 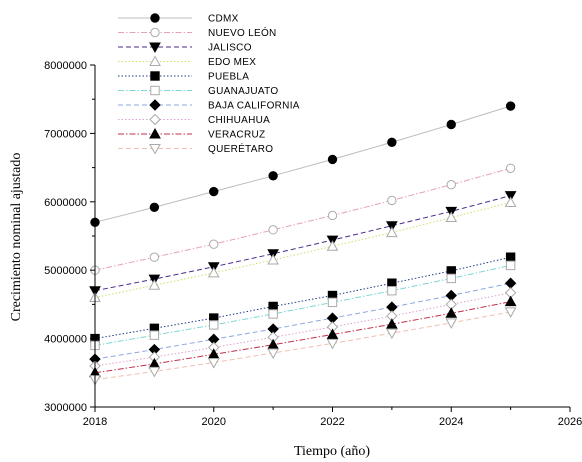 What do you see at coordinates (239, 120) in the screenshot?
I see `legend-label: CHIHUAHUA` at bounding box center [239, 120].